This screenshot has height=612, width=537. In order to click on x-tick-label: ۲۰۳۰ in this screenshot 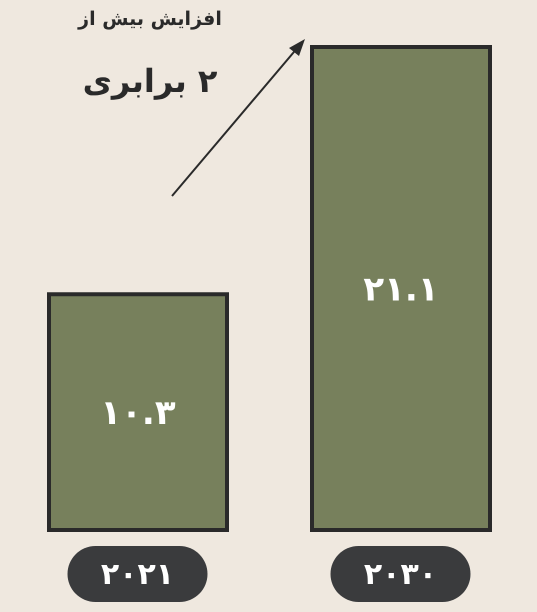, I will do `click(401, 574)`.